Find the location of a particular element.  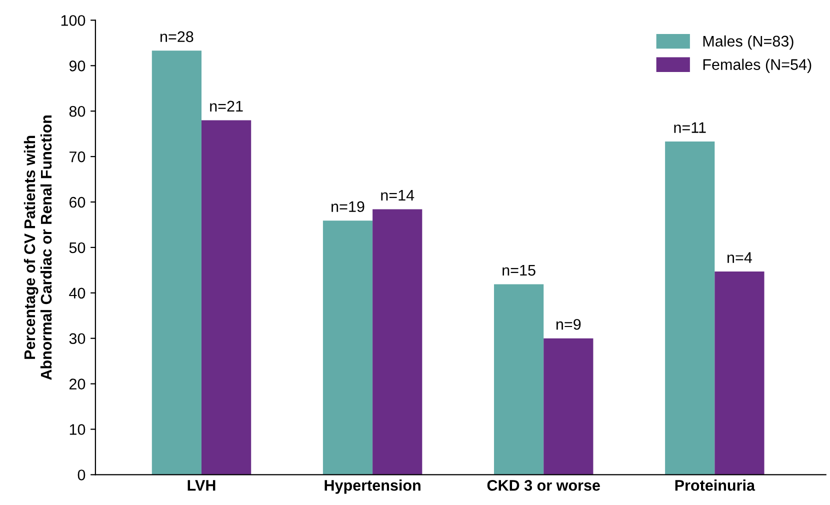

y-tick-label: 50 is located at coordinates (77, 248).